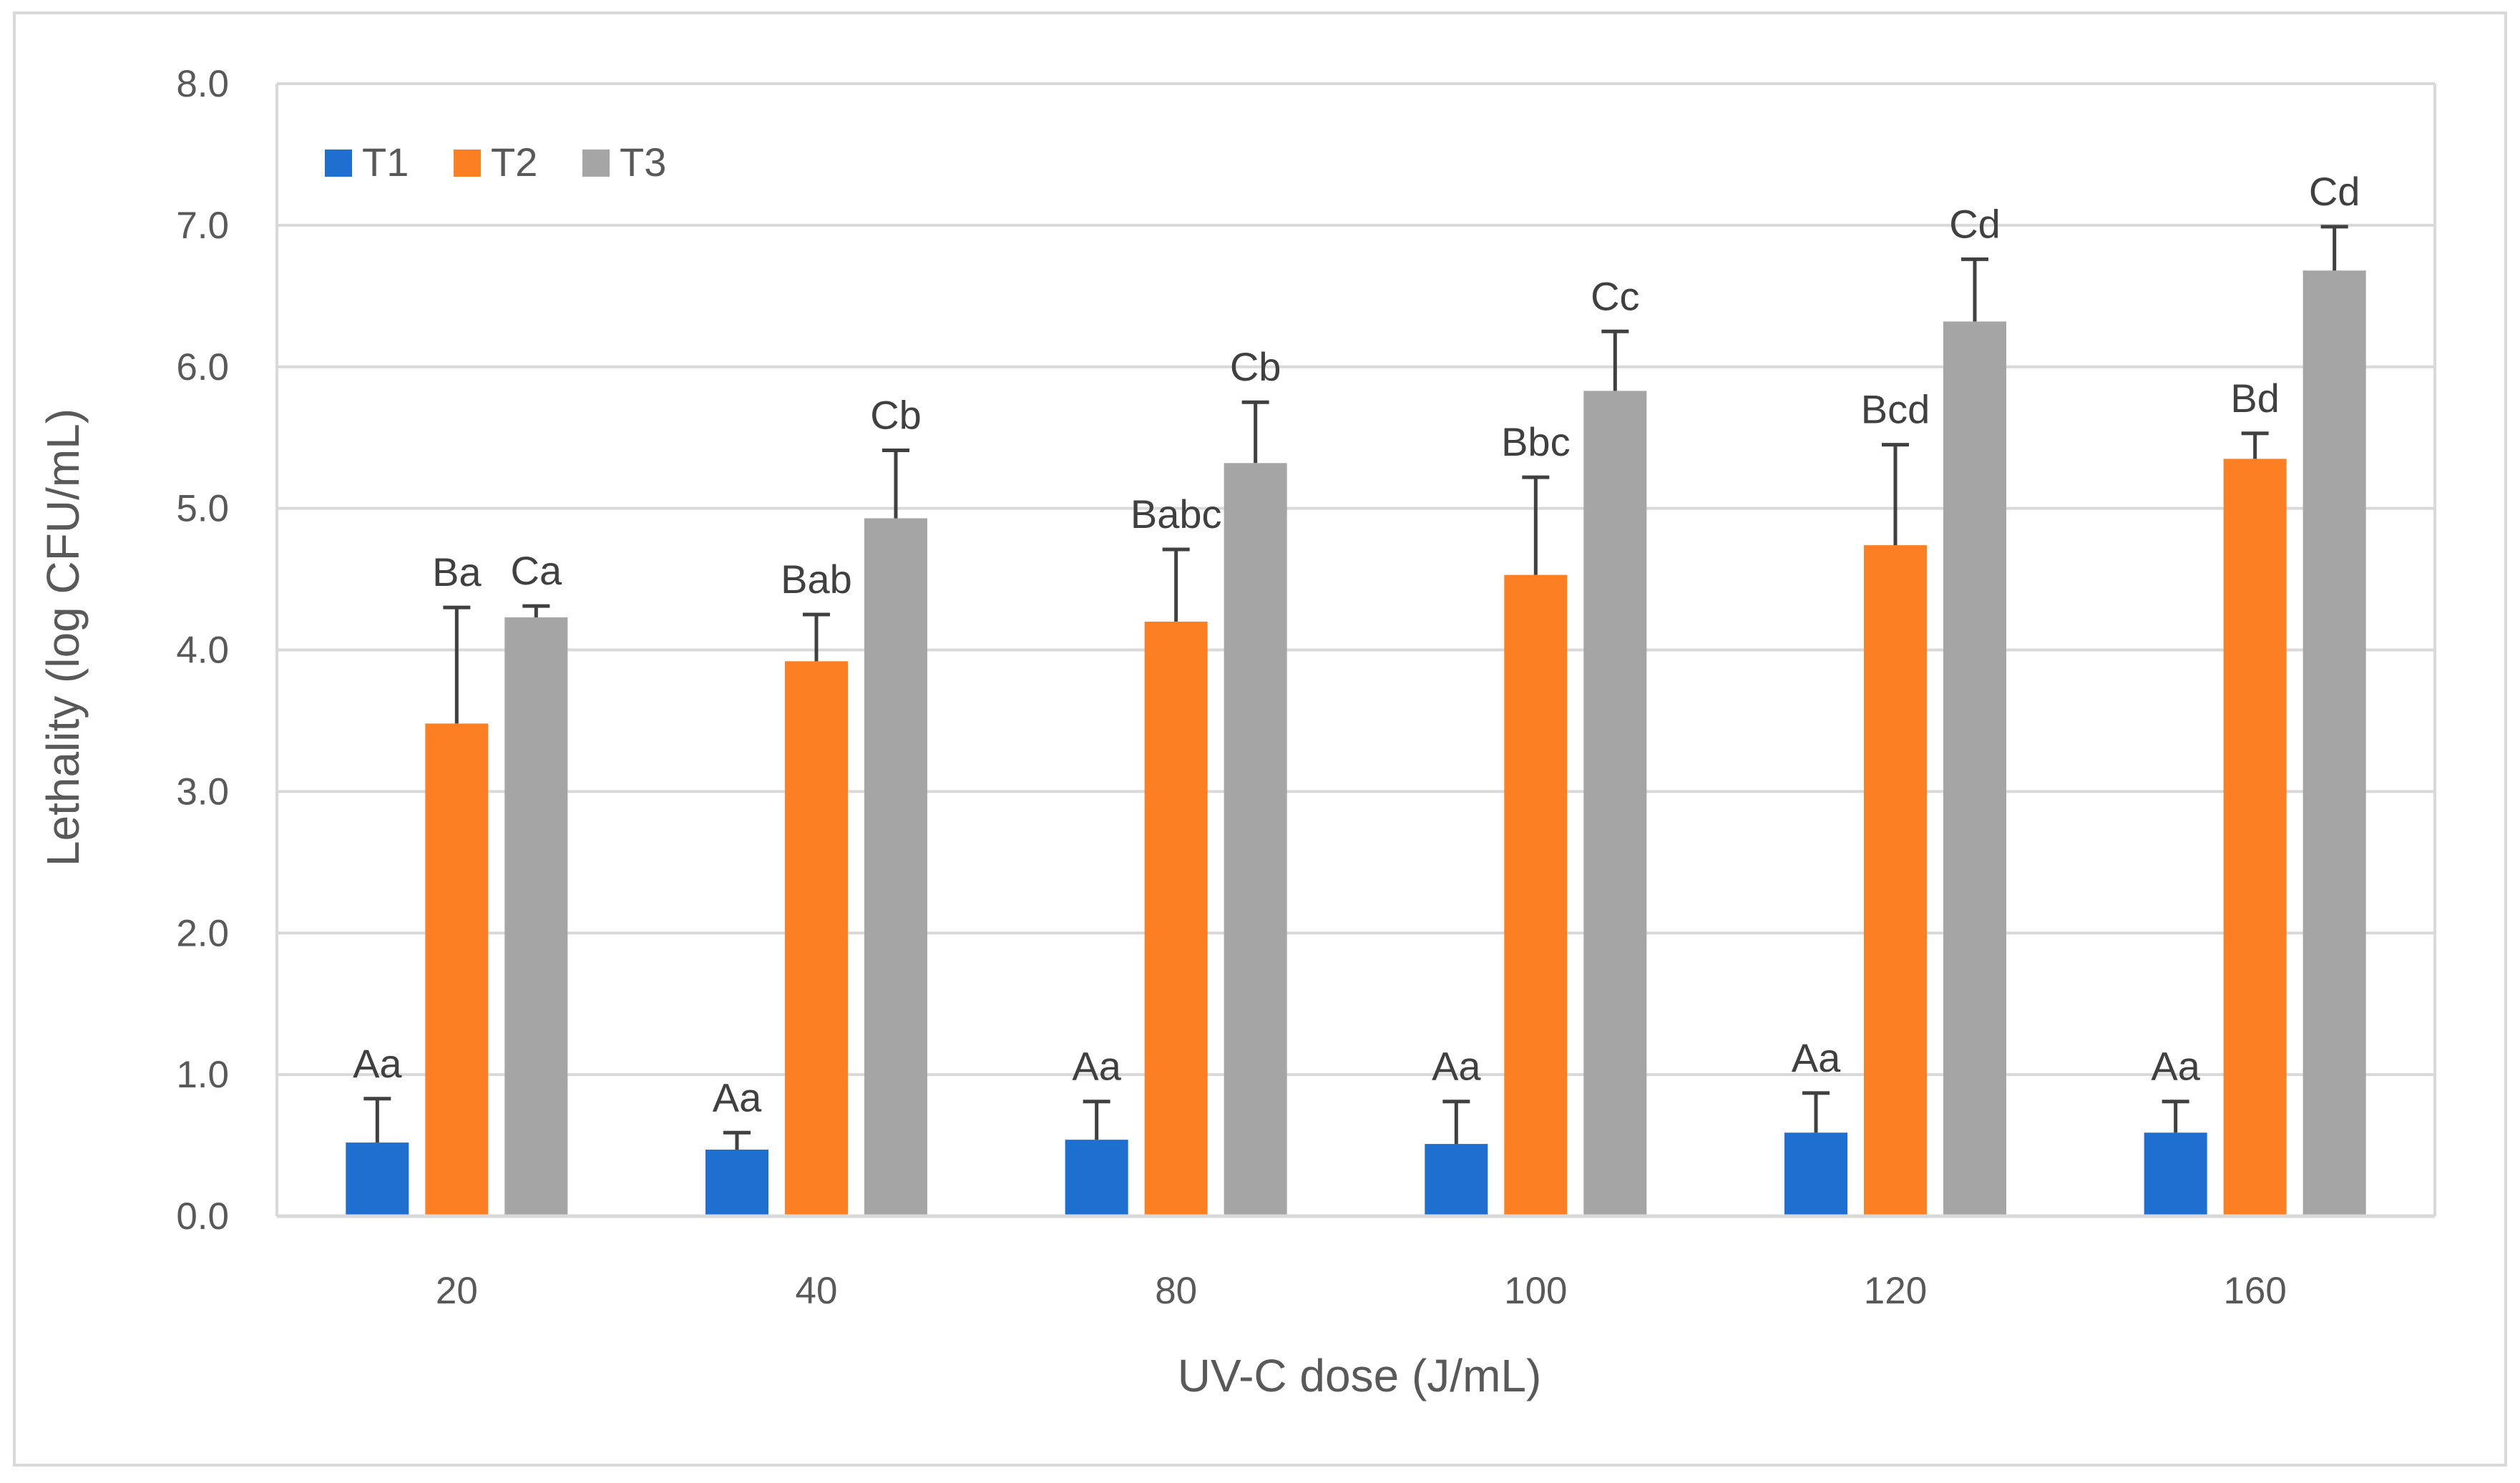 This screenshot has width=2520, height=1483. I want to click on legend-label: T2, so click(514, 162).